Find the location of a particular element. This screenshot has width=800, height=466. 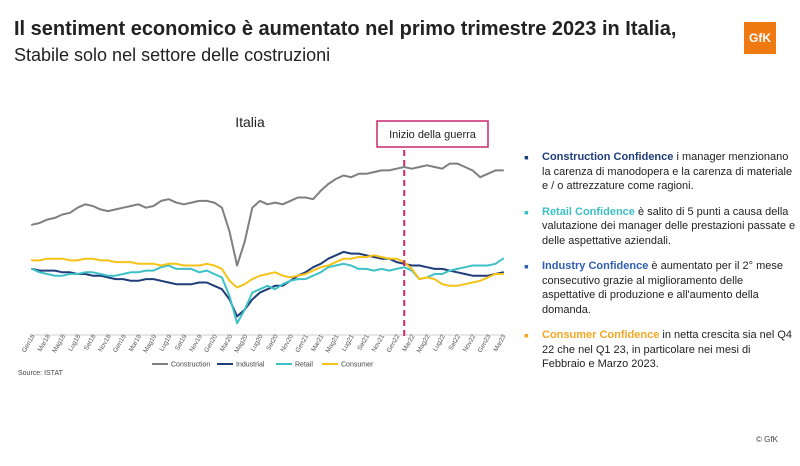

legend-label-industrial: Industrial is located at coordinates (250, 365).